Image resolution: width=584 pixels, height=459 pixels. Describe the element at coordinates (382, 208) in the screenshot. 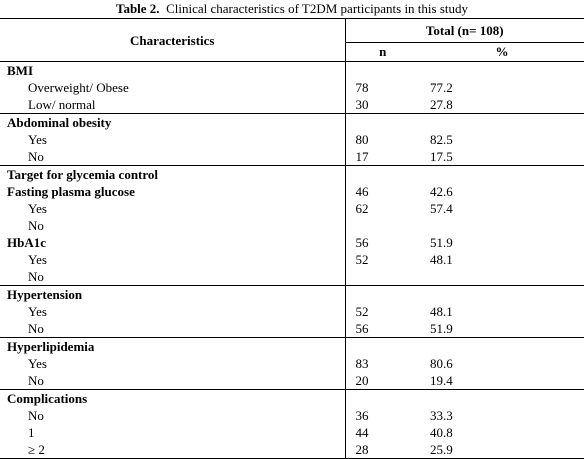

I see `cell-n: 62` at that location.